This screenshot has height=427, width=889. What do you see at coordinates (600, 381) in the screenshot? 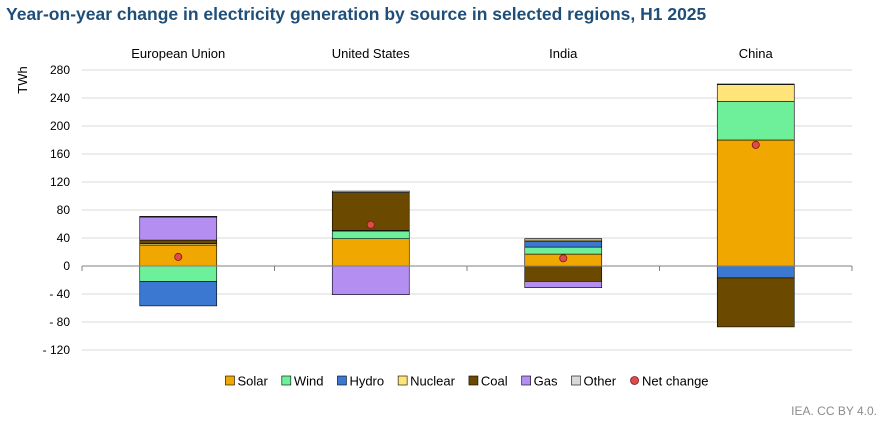
I see `legend-label: Other` at bounding box center [600, 381].